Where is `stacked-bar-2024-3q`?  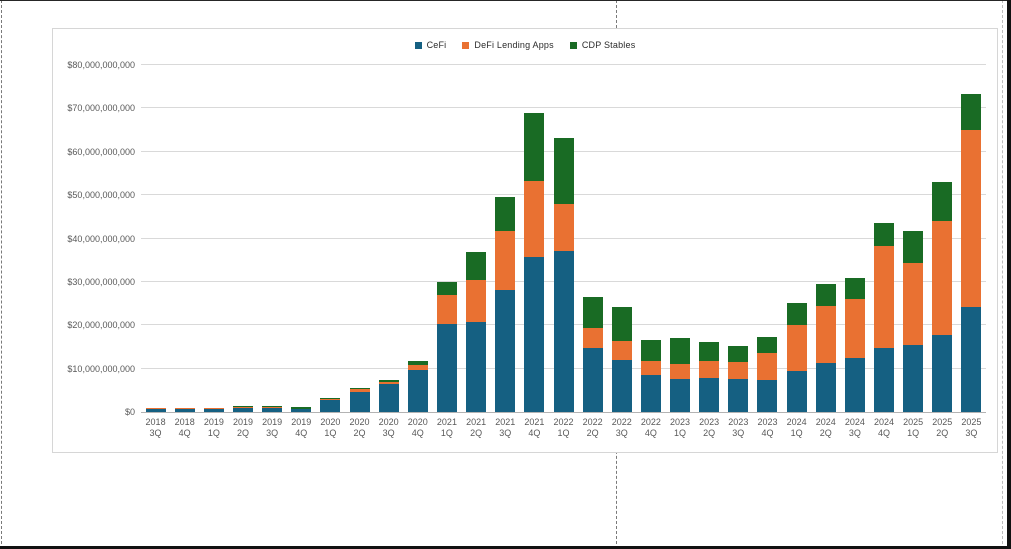
stacked-bar-2024-3q is located at coordinates (854, 345).